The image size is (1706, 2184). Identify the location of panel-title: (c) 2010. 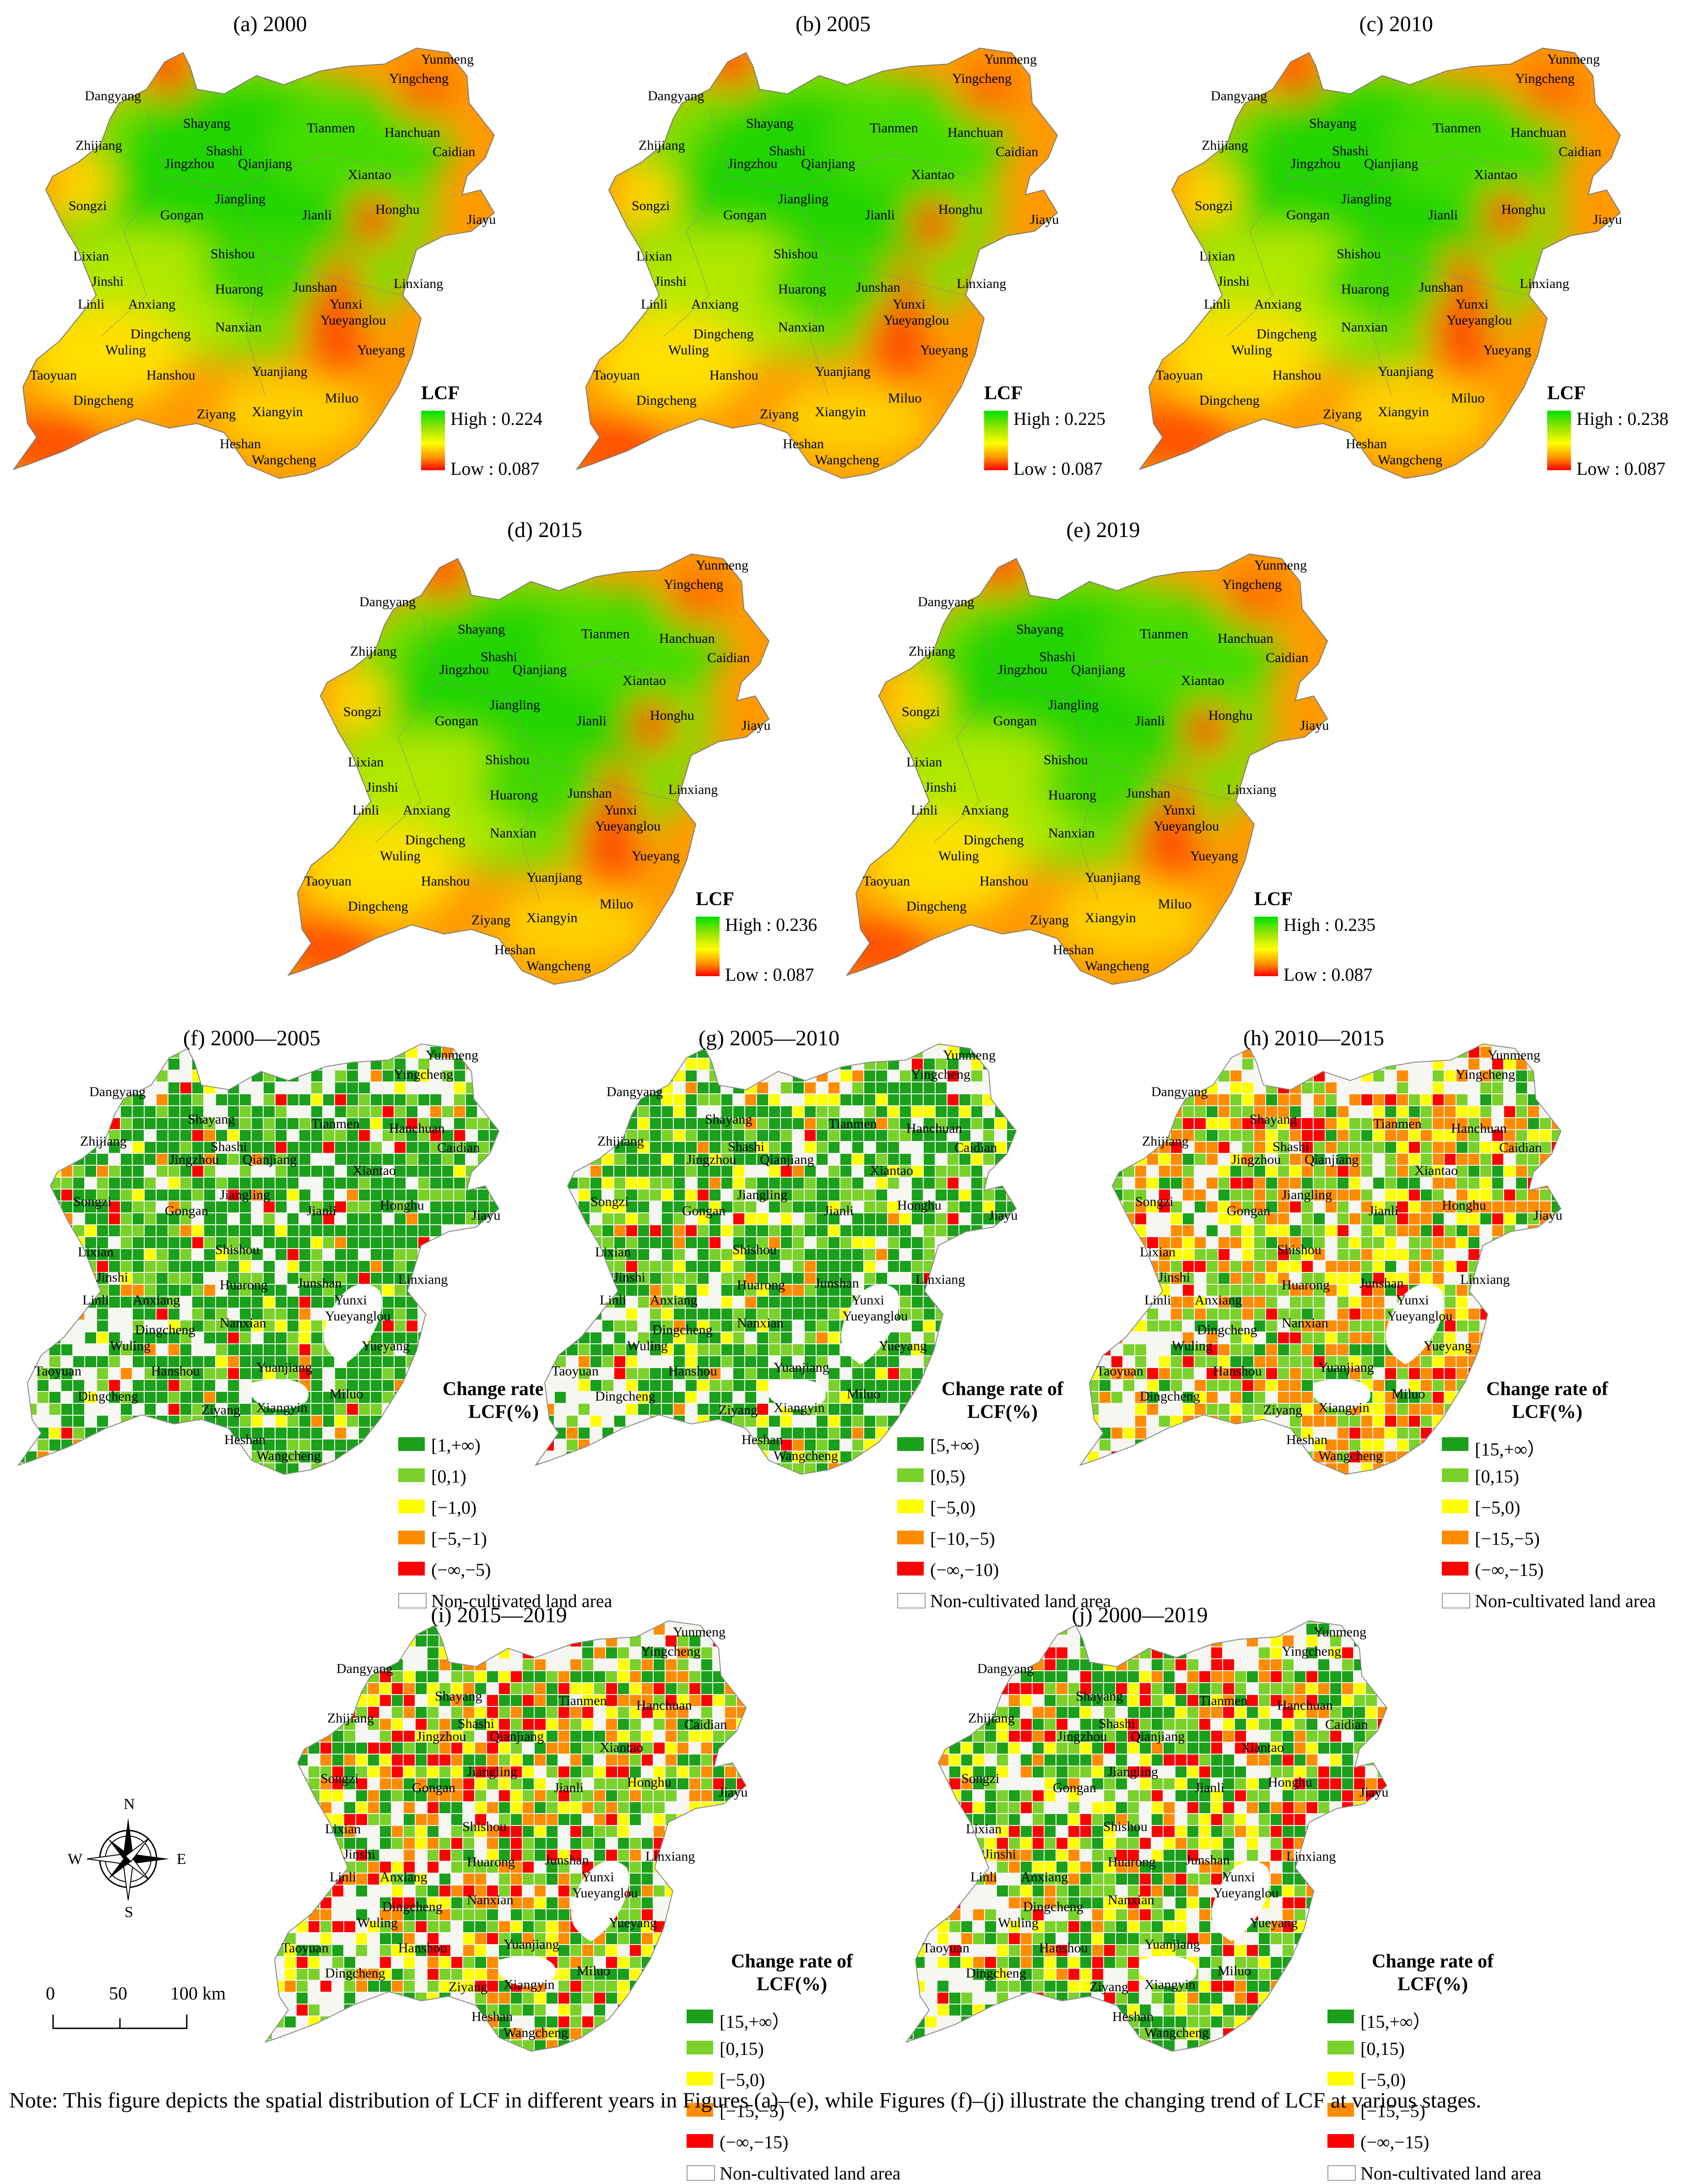
(1396, 24).